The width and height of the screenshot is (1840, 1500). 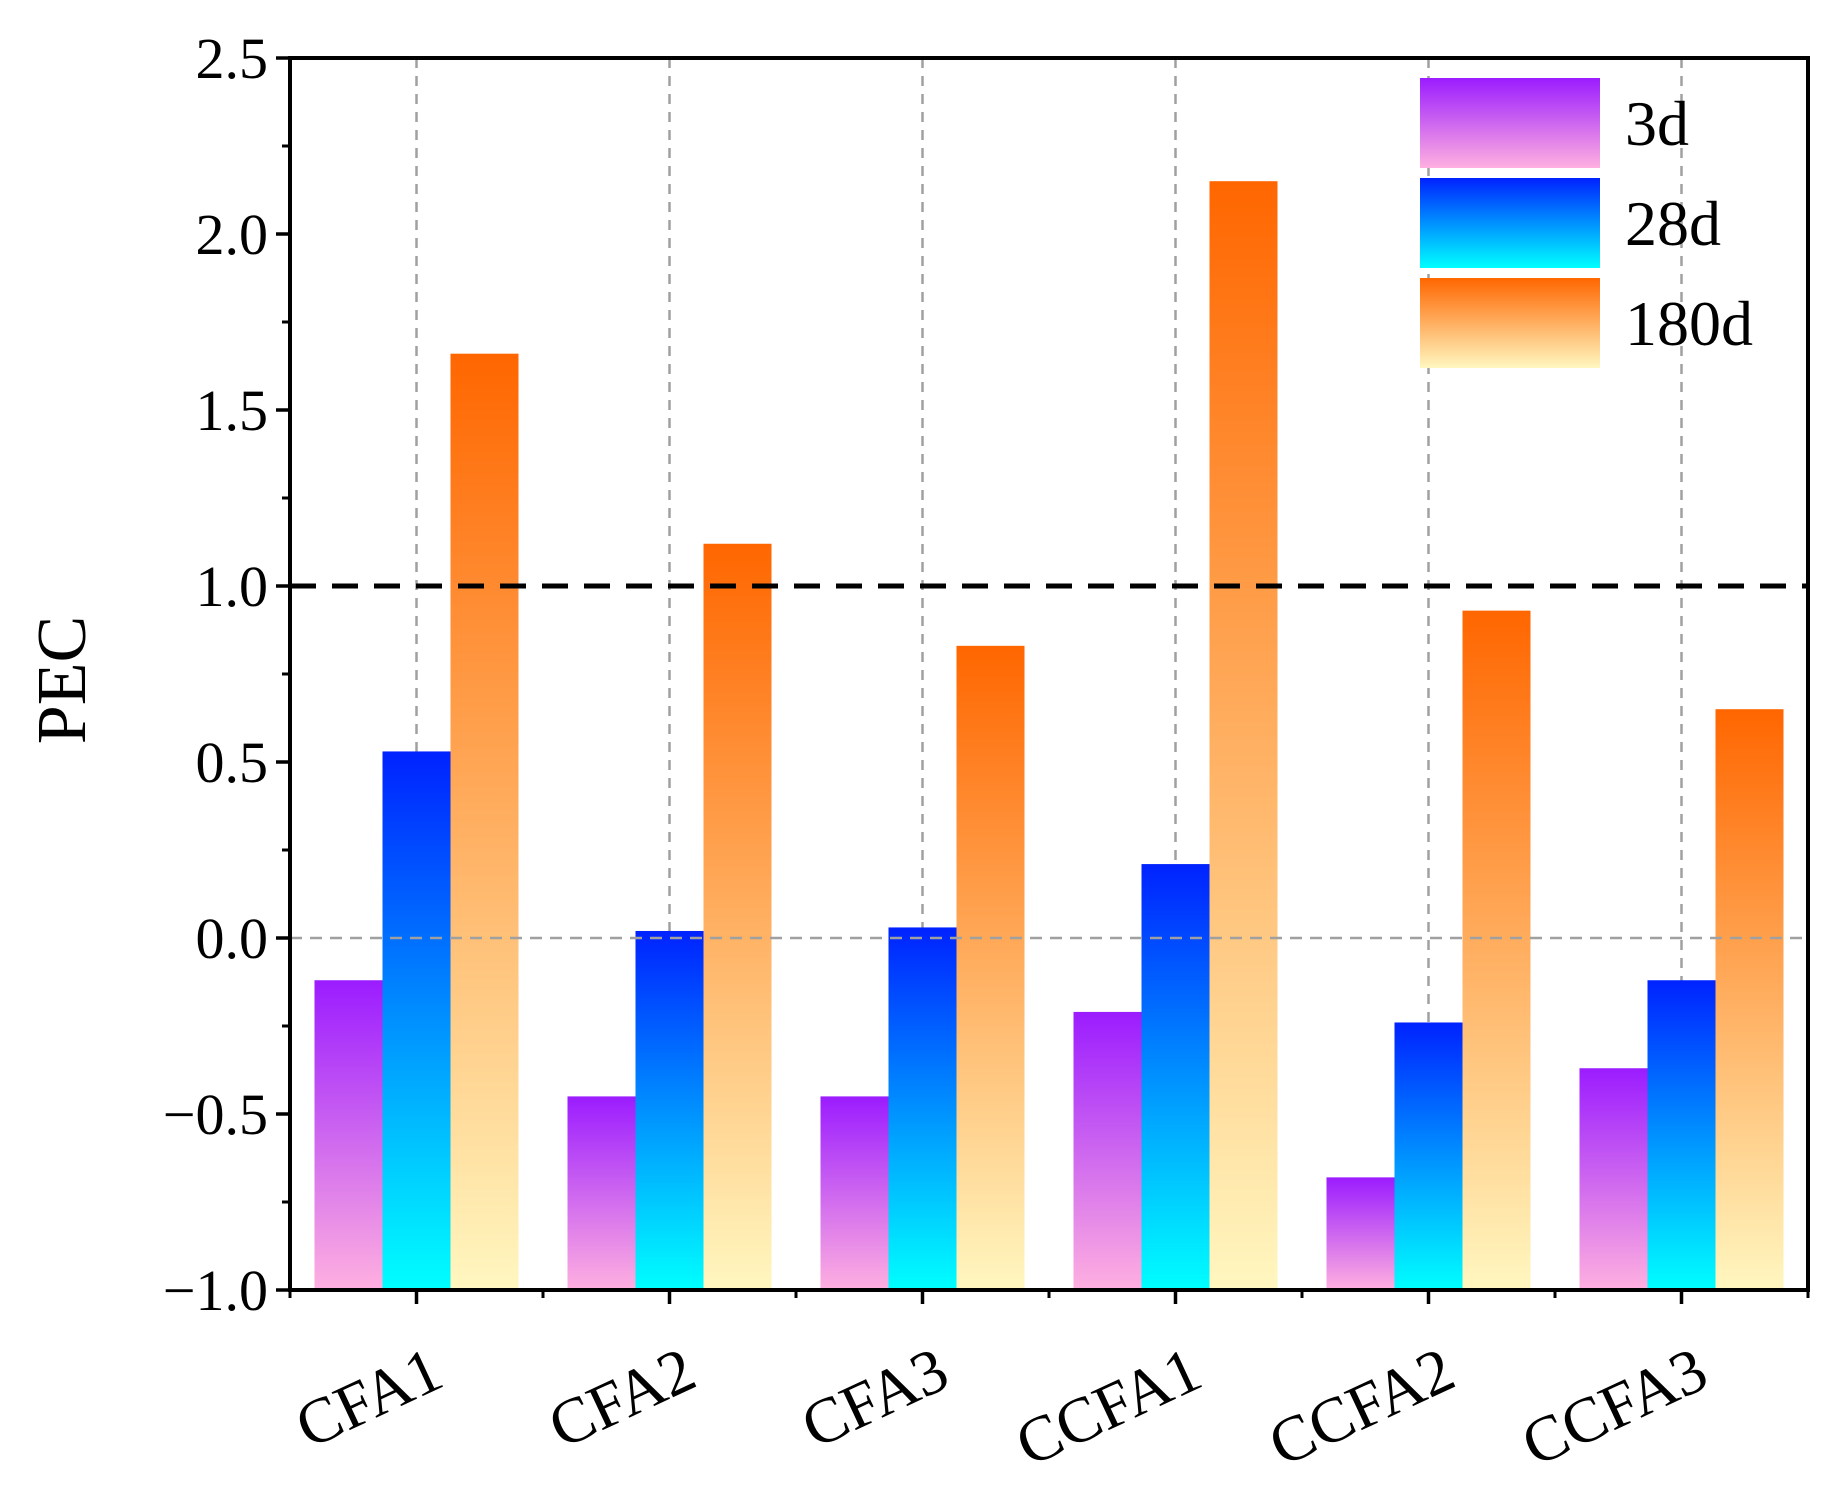 I want to click on x-tick-label-CFA3: CFA3, so click(x=875, y=1397).